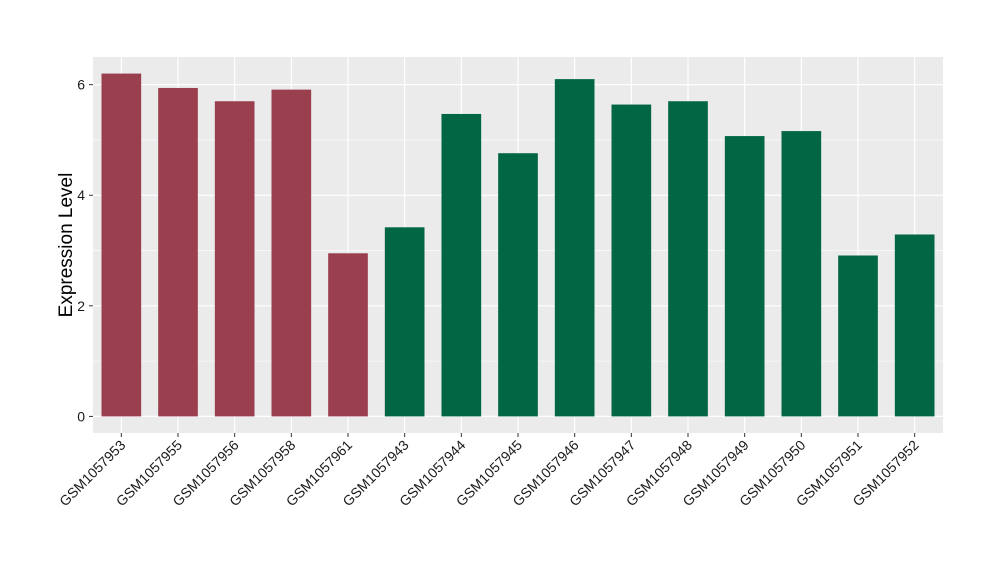 This screenshot has width=1000, height=580. What do you see at coordinates (81, 85) in the screenshot?
I see `y-tick-label: 6` at bounding box center [81, 85].